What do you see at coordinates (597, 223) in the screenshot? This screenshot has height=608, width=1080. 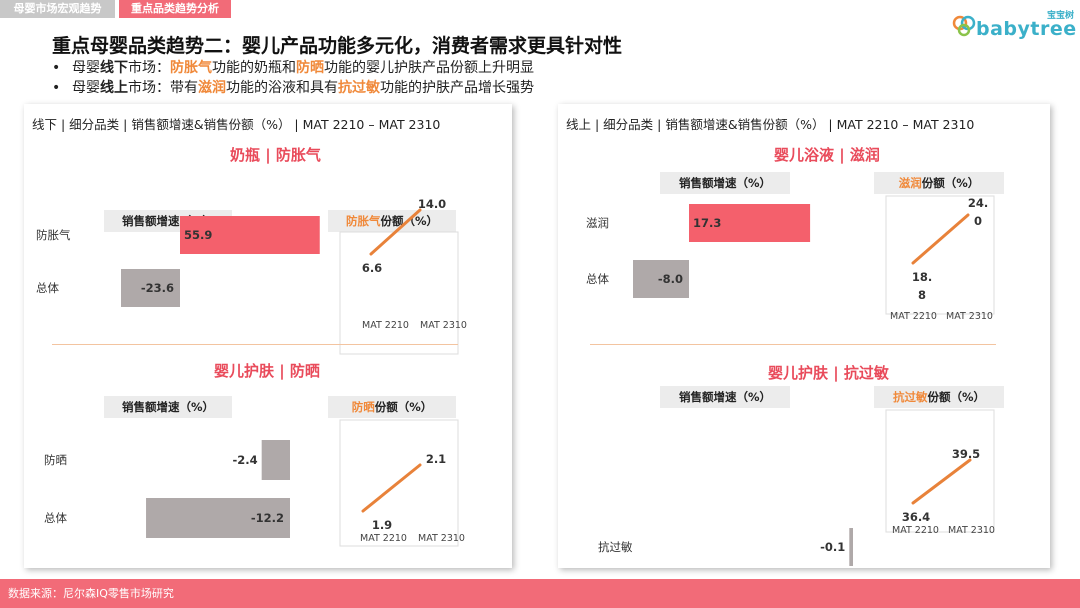 I see `category-label: 滋润` at bounding box center [597, 223].